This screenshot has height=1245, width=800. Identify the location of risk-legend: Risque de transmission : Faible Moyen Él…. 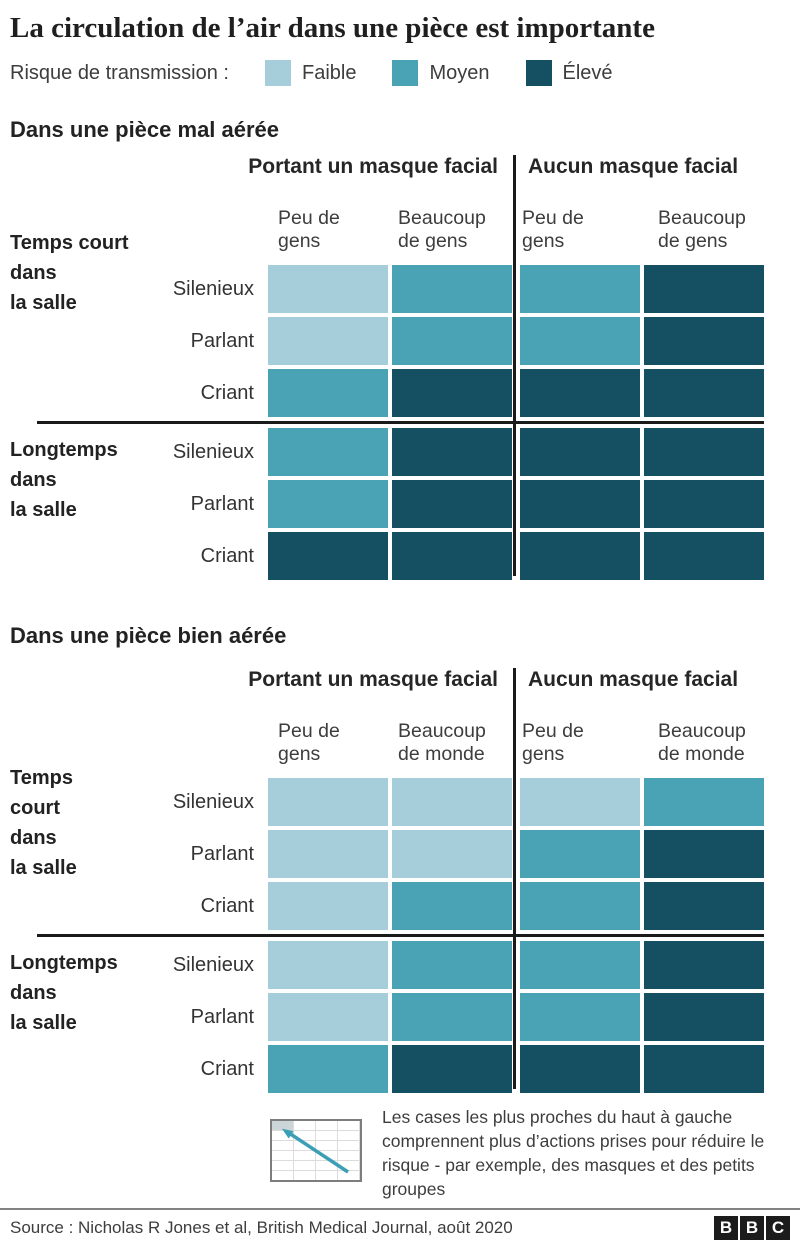
(400, 73).